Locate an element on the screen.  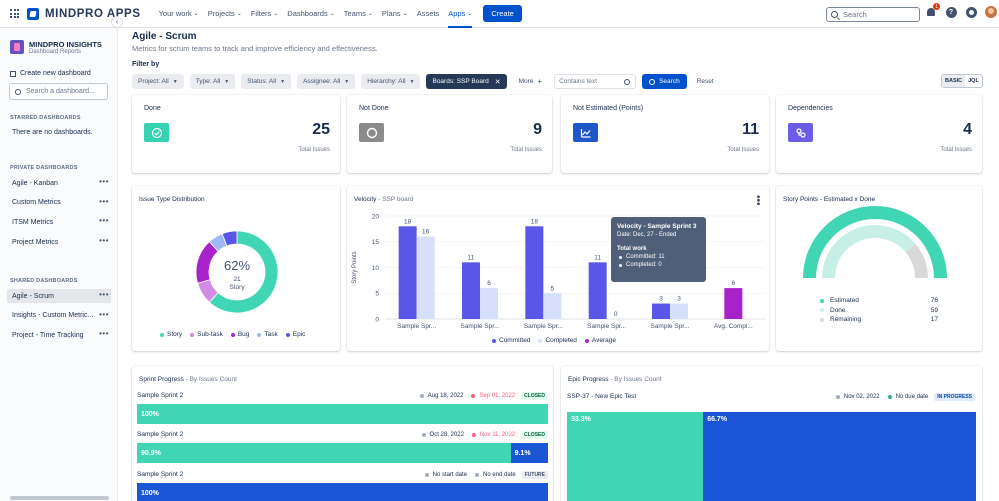
legend-item: Sub-task is located at coordinates (206, 334).